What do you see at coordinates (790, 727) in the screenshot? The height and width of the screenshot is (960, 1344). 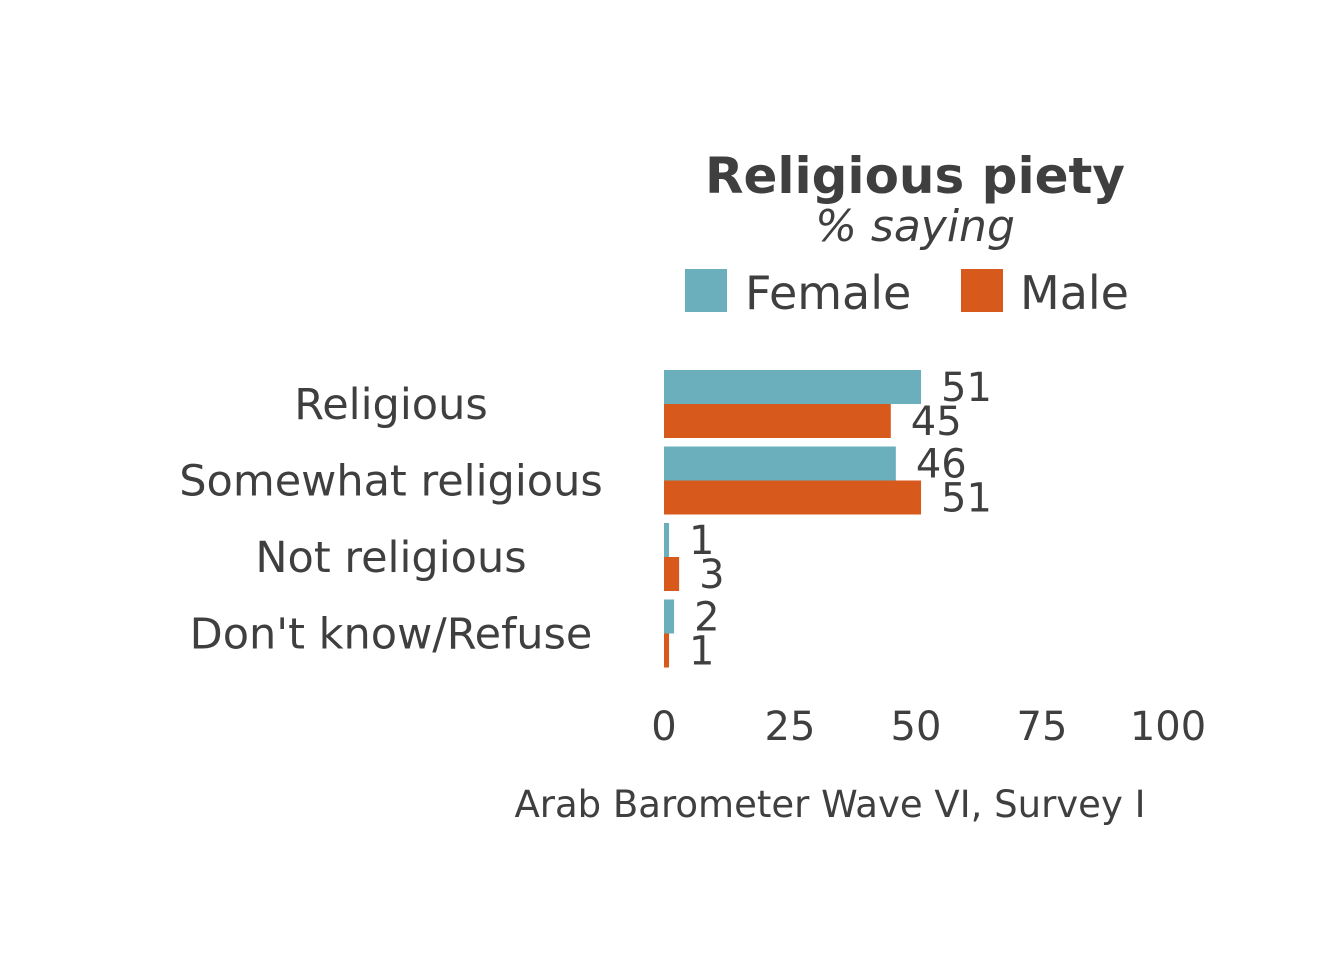 I see `x-tick-label-25: 25` at bounding box center [790, 727].